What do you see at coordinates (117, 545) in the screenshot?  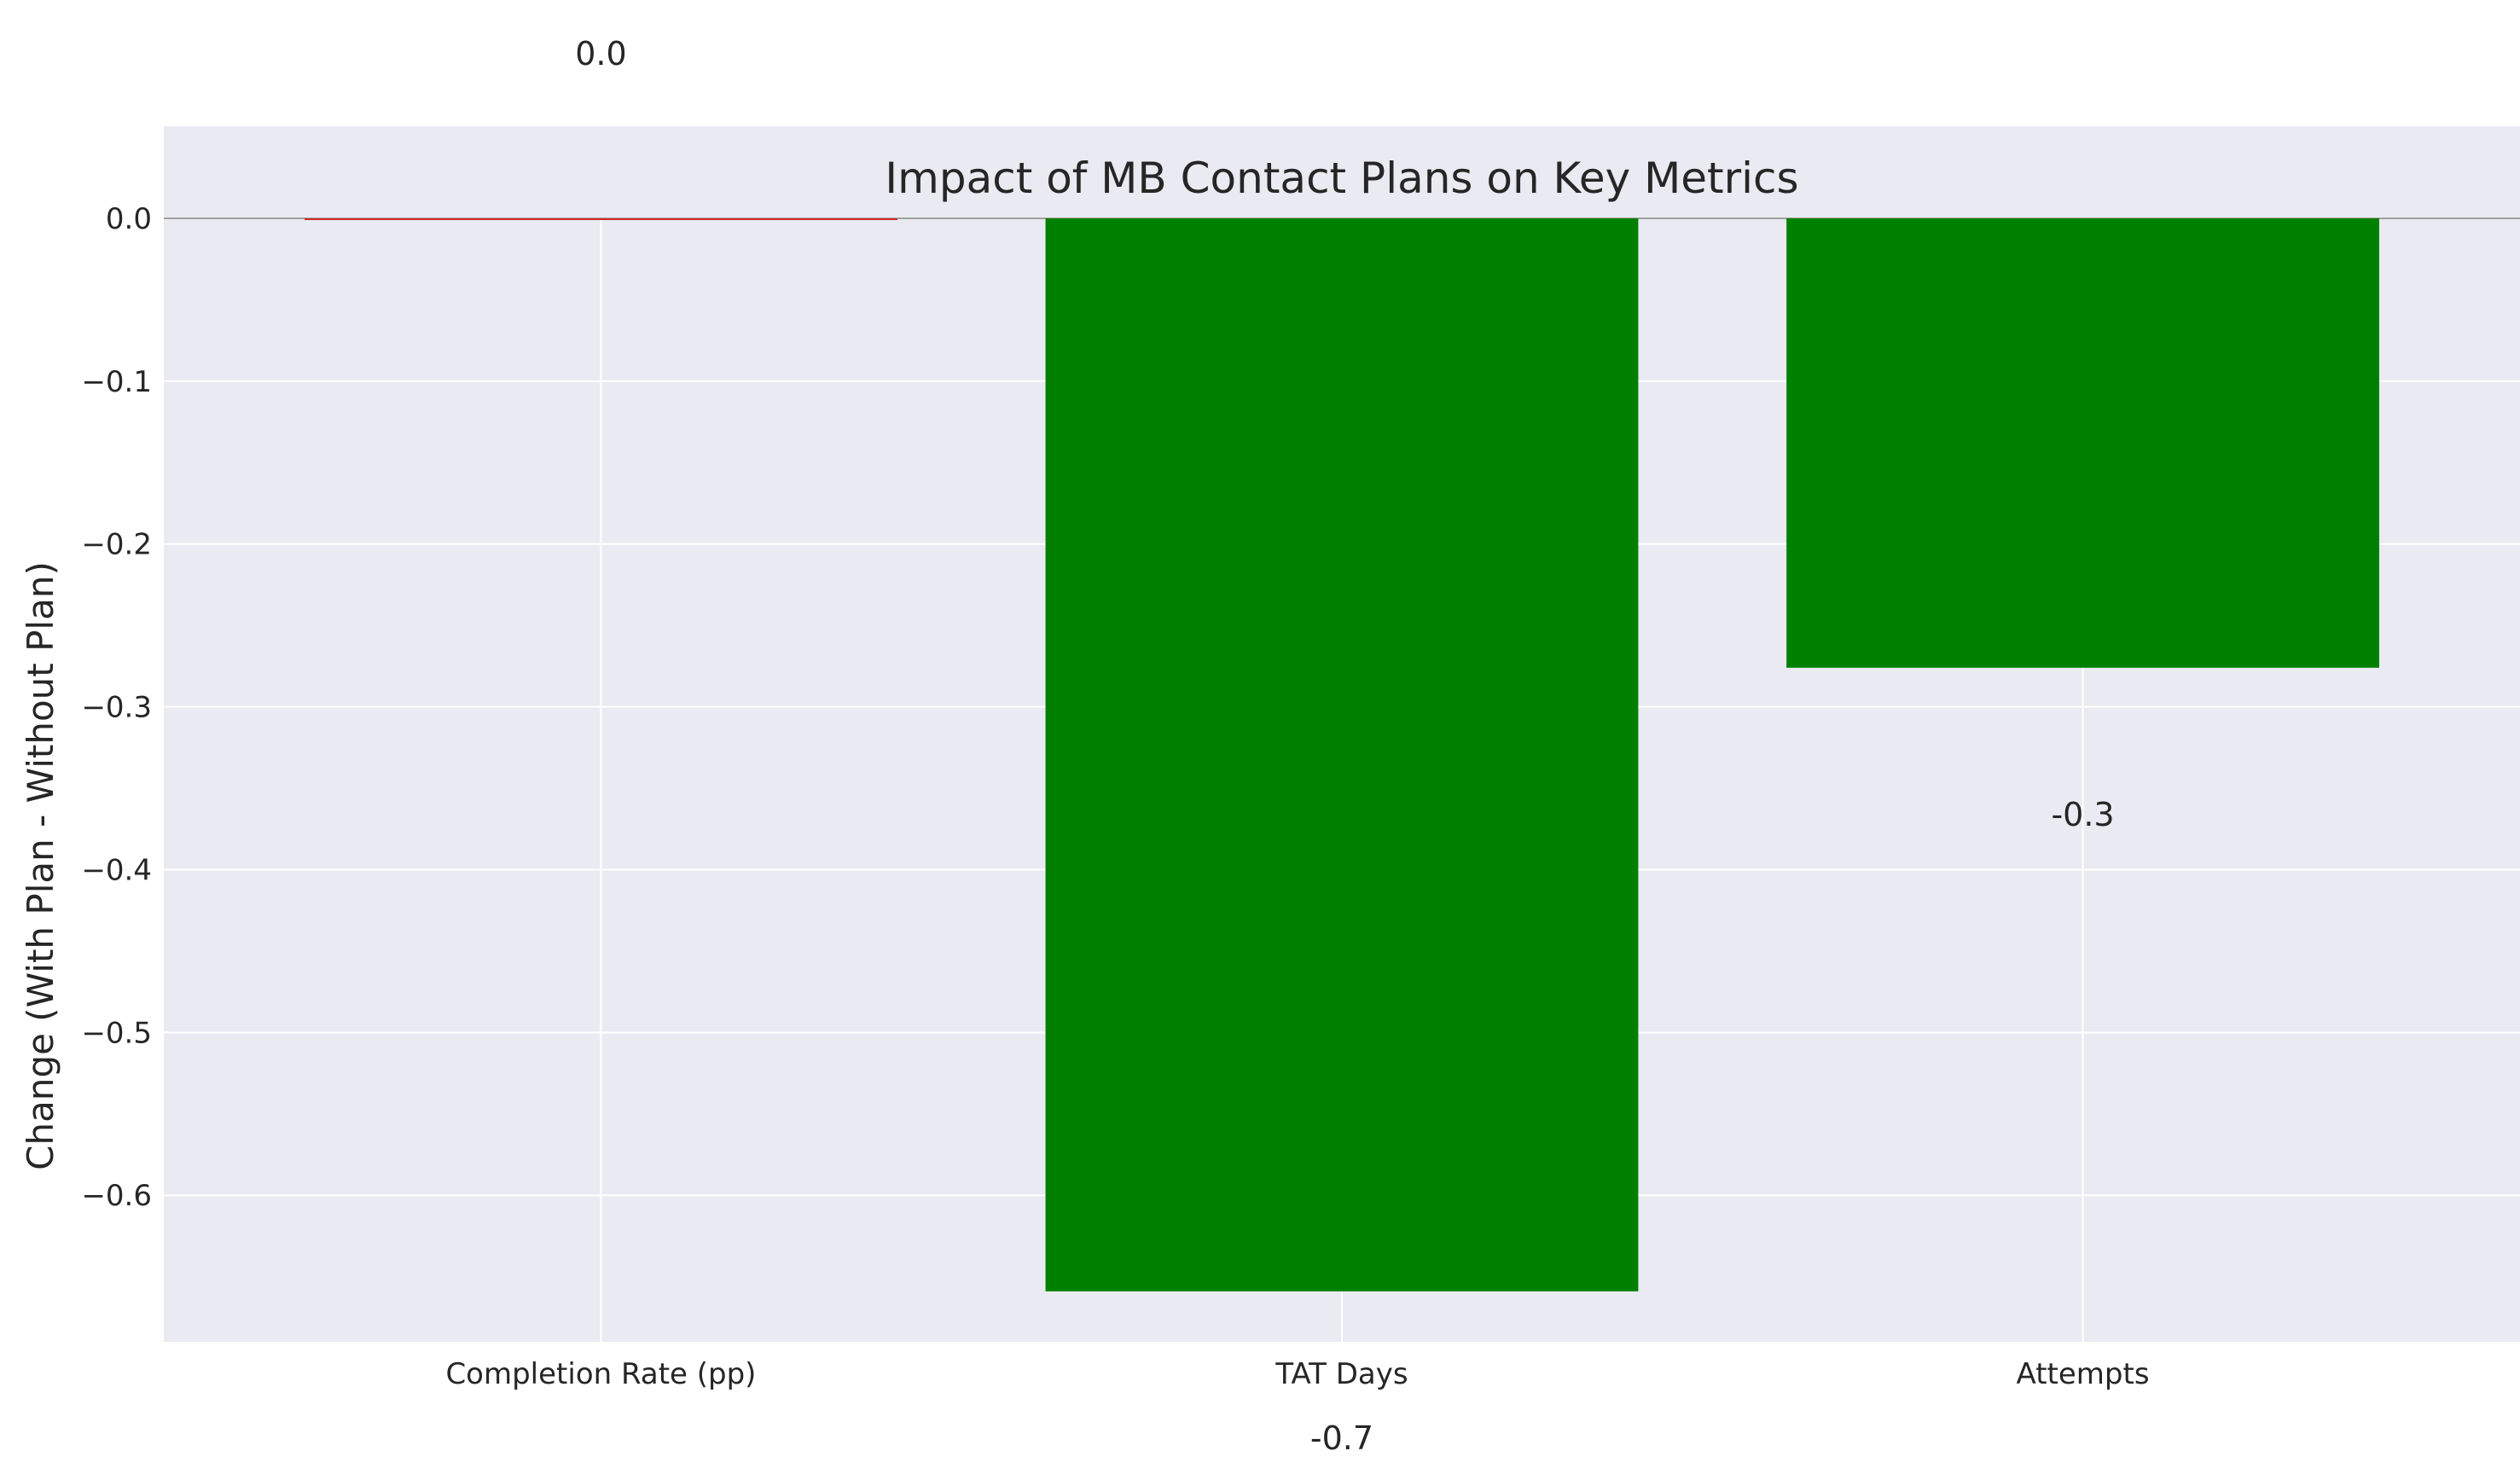 I see `y-tick-label: −0.2` at bounding box center [117, 545].